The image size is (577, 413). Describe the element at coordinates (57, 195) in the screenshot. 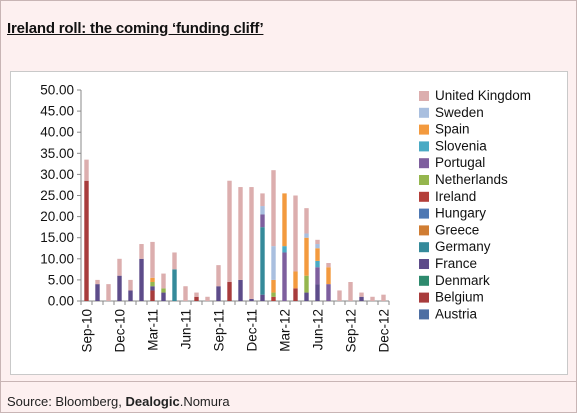

I see `y-tick-label: 25.00` at that location.